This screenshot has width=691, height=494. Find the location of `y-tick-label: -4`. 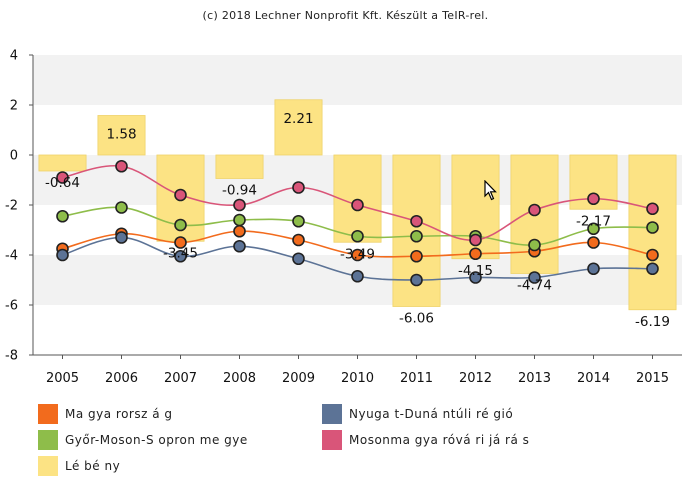

y-tick-label: -4 is located at coordinates (11, 256).